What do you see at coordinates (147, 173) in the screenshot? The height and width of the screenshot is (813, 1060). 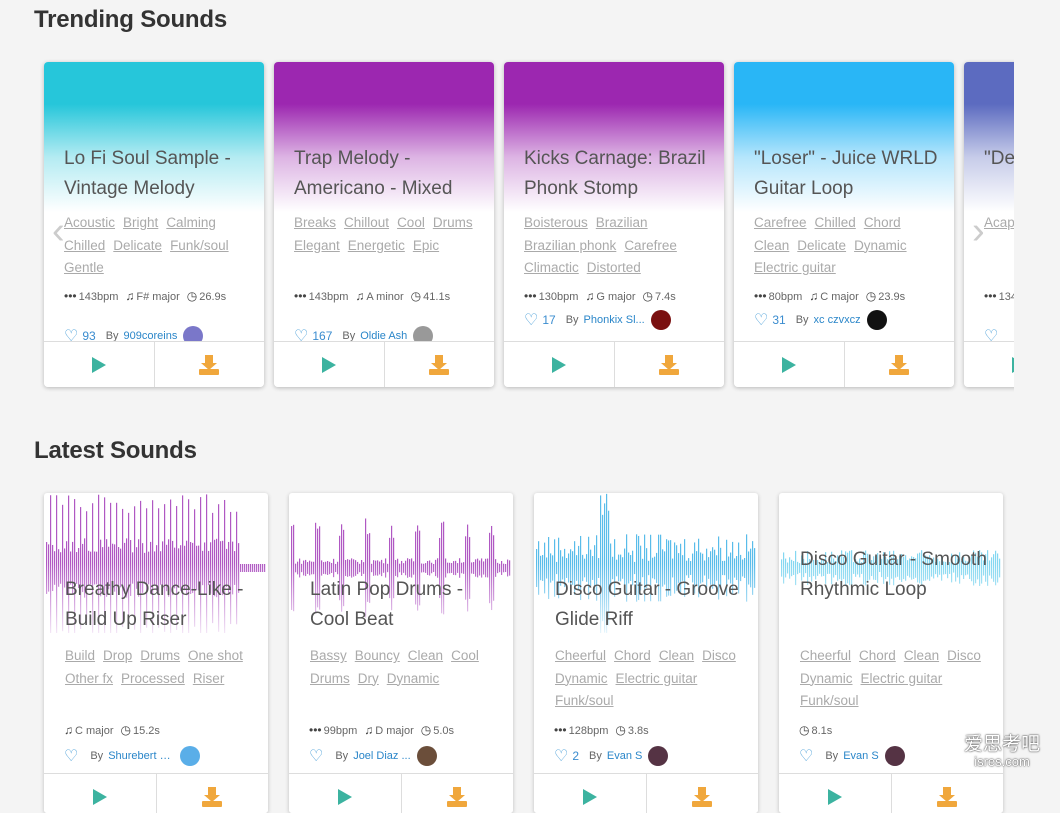 I see `card-title: Lo Fi Soul Sample - Vintage Melody` at bounding box center [147, 173].